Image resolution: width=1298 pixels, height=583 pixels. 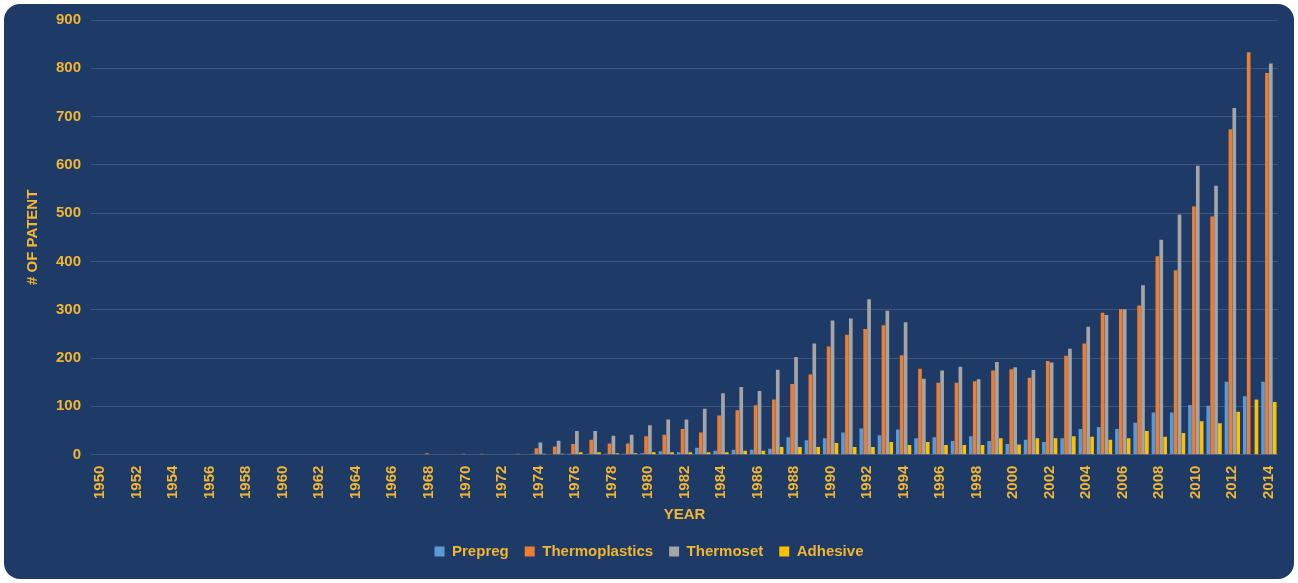 What do you see at coordinates (245, 482) in the screenshot?
I see `x-tick-label: 1958` at bounding box center [245, 482].